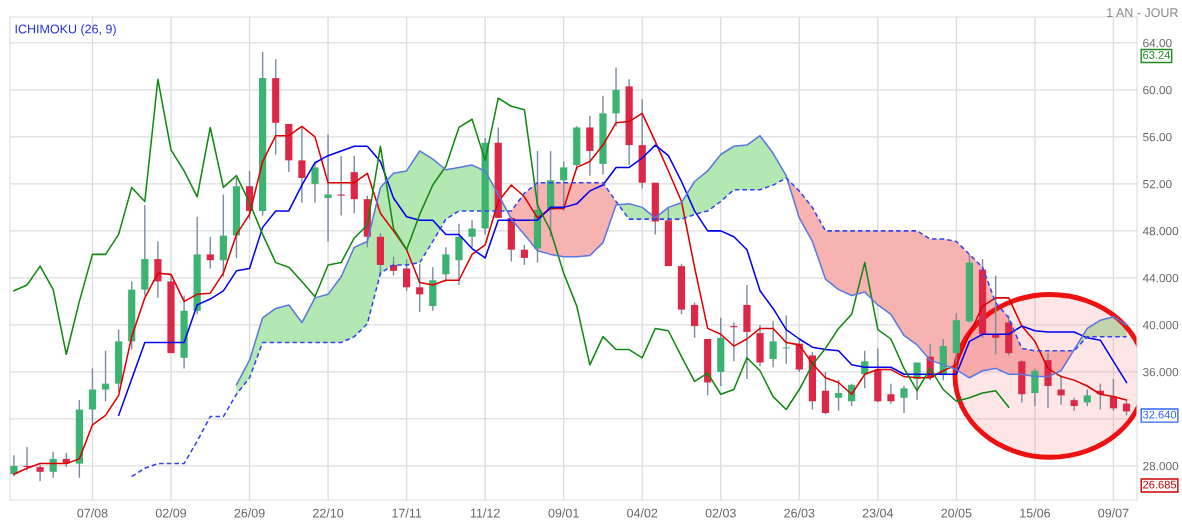 This screenshot has width=1182, height=526. What do you see at coordinates (1160, 484) in the screenshot?
I see `text: 26.685` at bounding box center [1160, 484].